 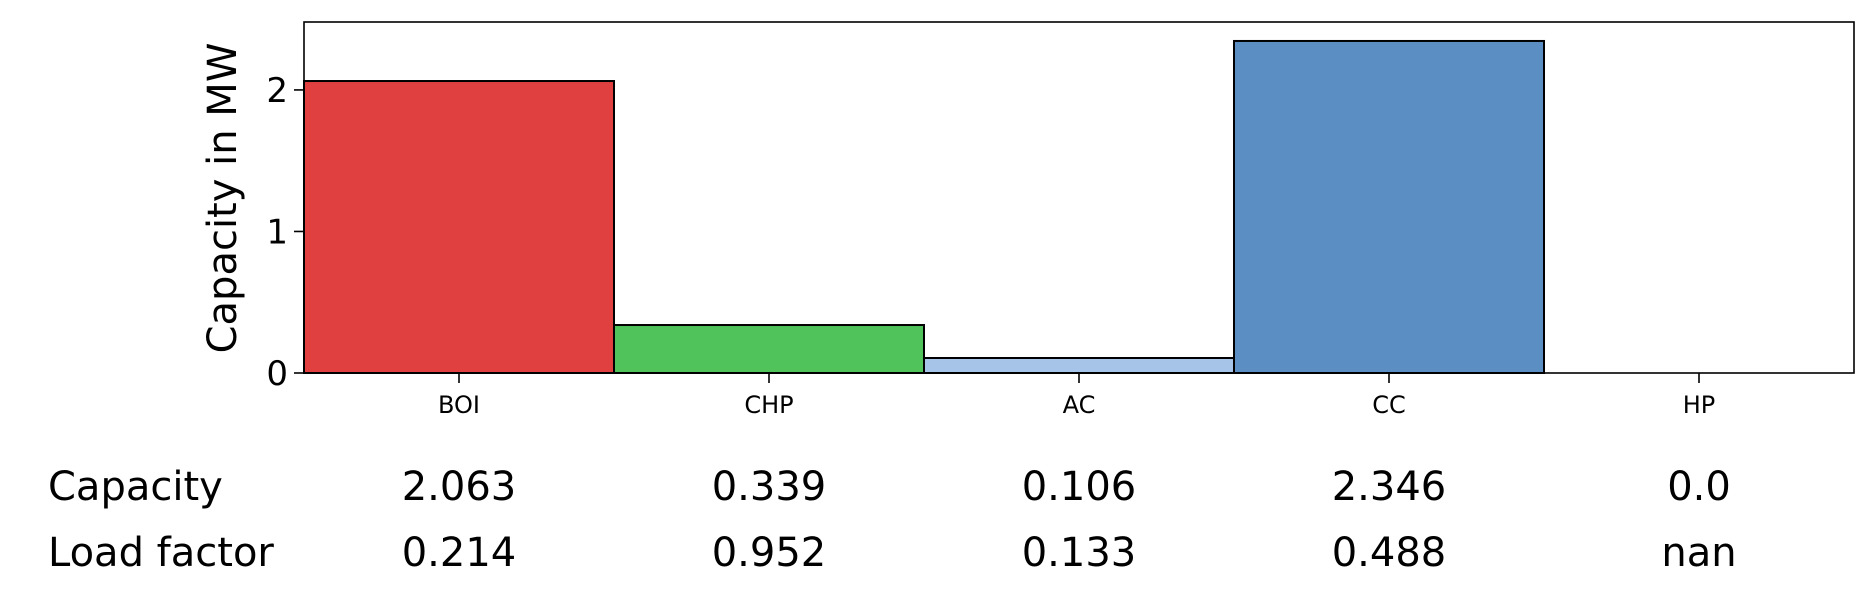 What do you see at coordinates (1698, 553) in the screenshot?
I see `table-cell: nan` at bounding box center [1698, 553].